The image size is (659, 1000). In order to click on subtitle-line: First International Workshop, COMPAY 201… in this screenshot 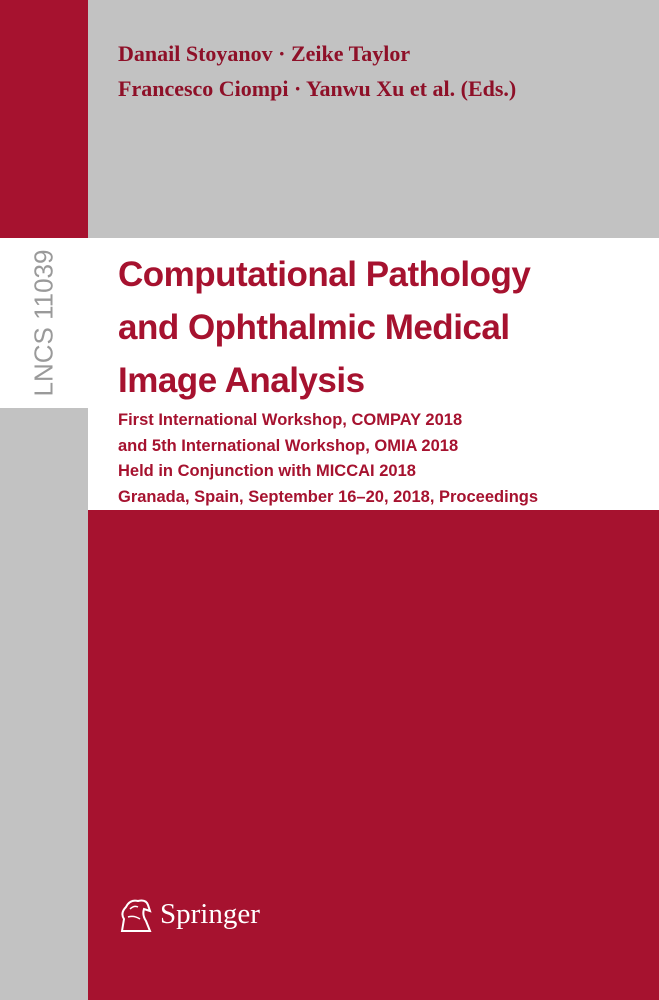, I will do `click(290, 420)`.